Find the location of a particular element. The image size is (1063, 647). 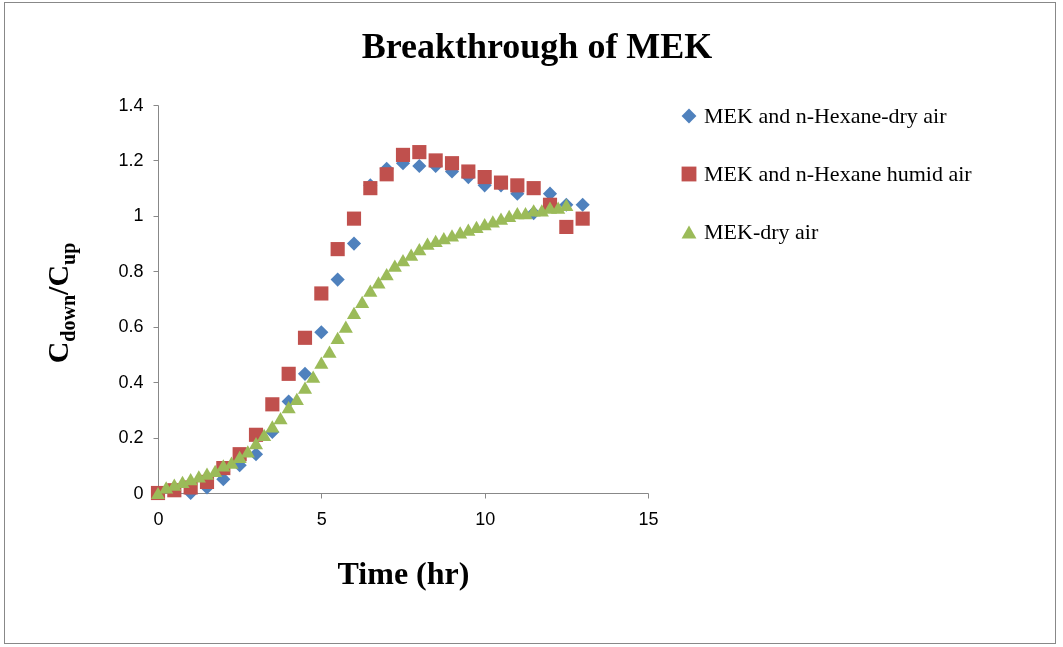

x-tick-label: 5 is located at coordinates (321, 518).